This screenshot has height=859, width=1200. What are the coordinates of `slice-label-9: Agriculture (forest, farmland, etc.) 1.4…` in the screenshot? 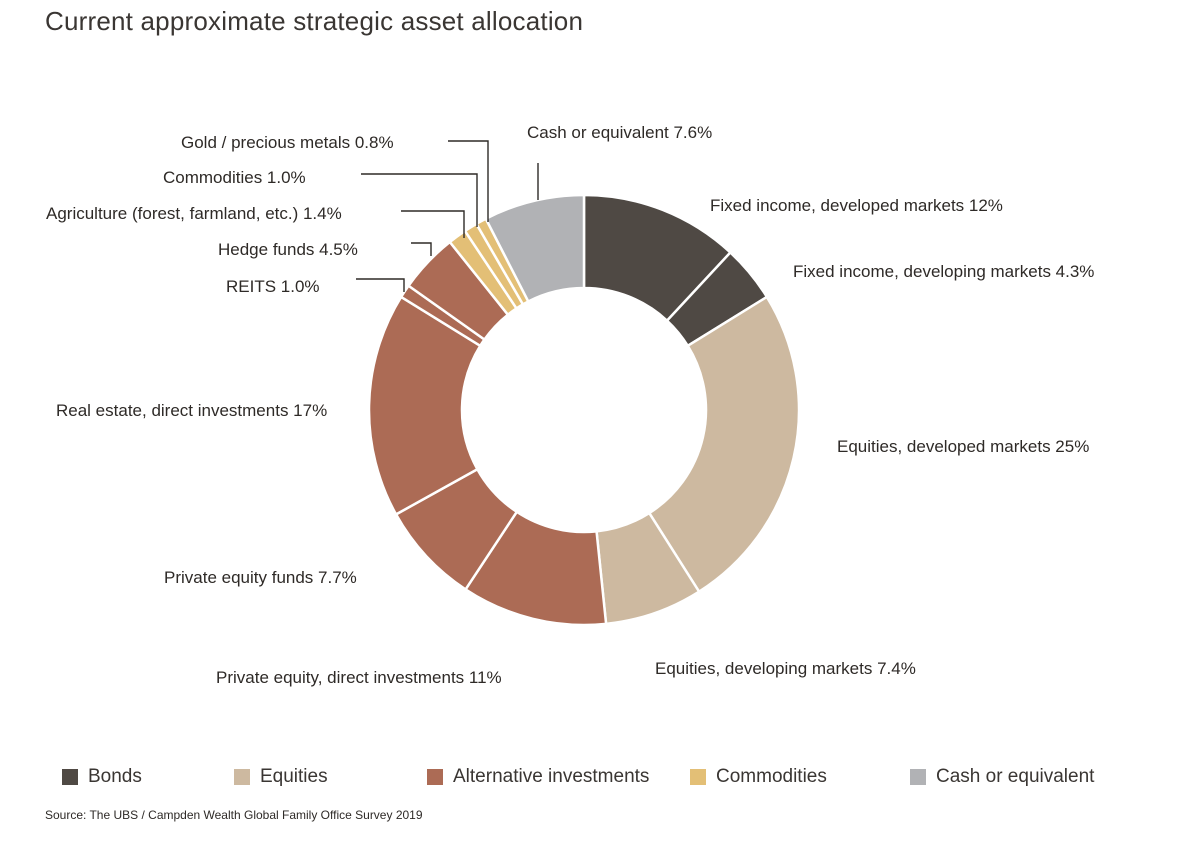 It's located at (194, 213).